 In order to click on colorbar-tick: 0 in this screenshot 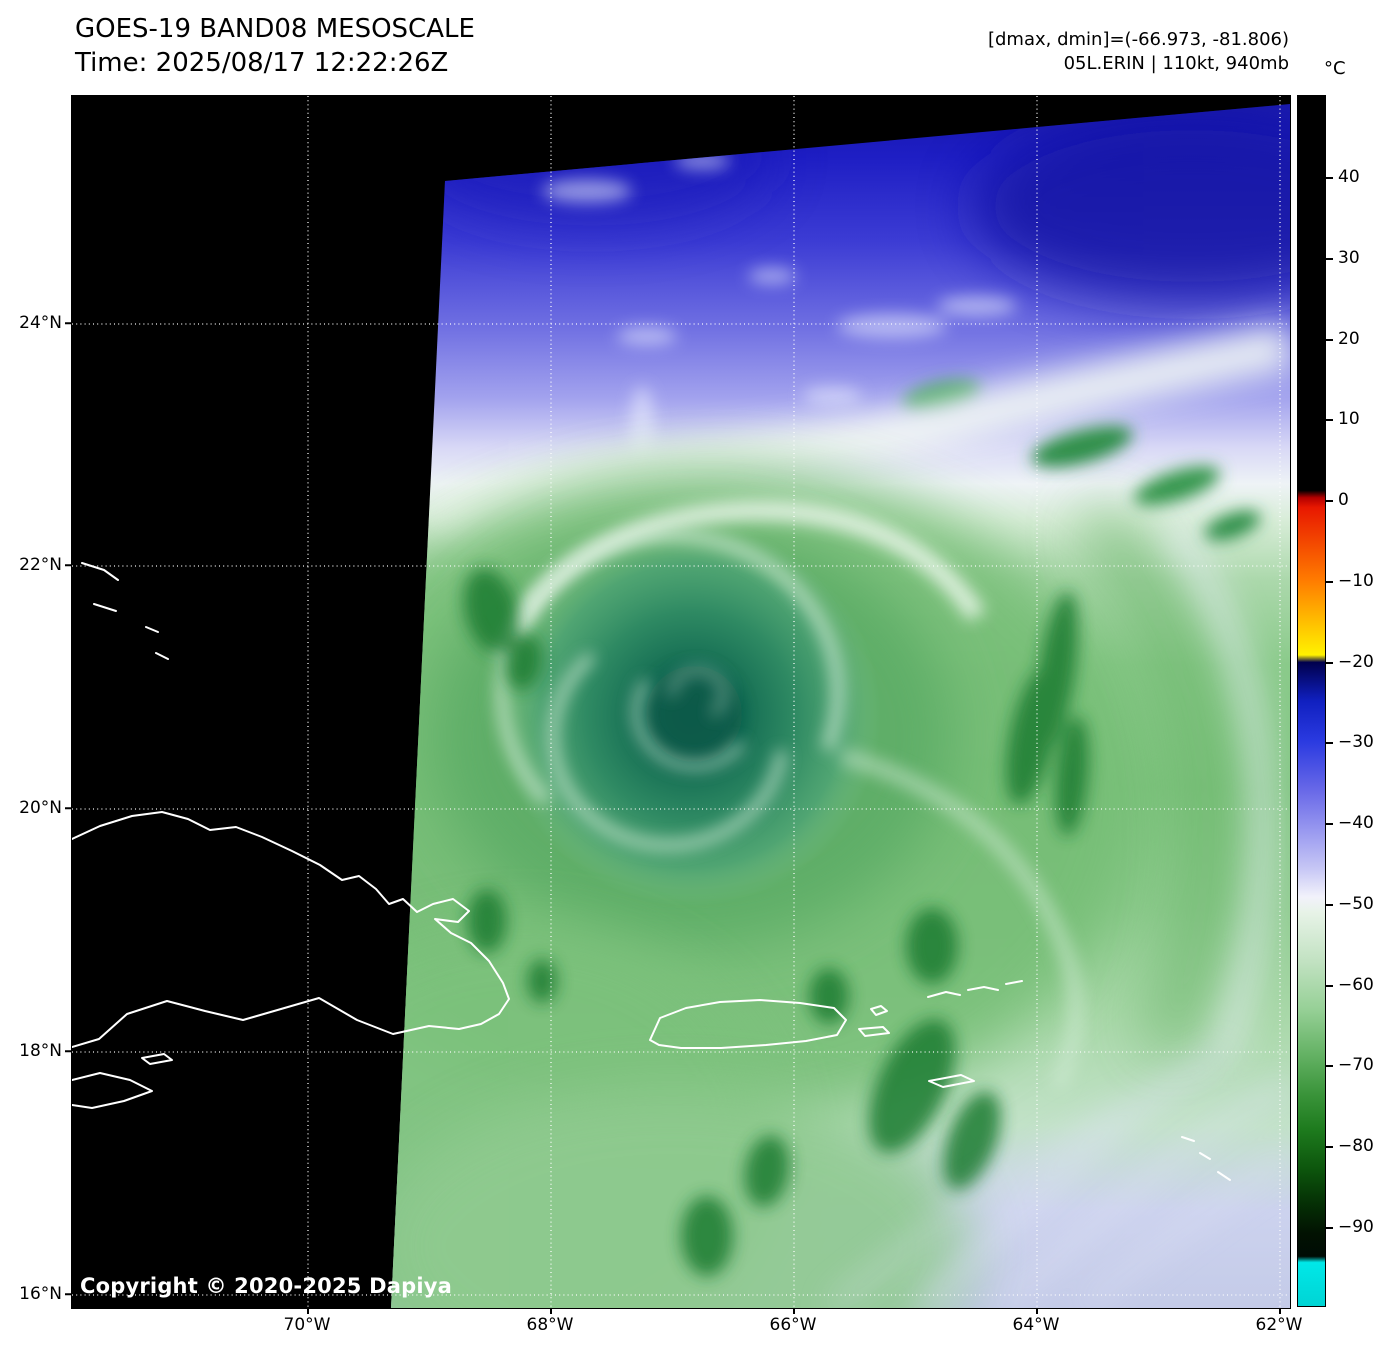, I will do `click(1337, 500)`.